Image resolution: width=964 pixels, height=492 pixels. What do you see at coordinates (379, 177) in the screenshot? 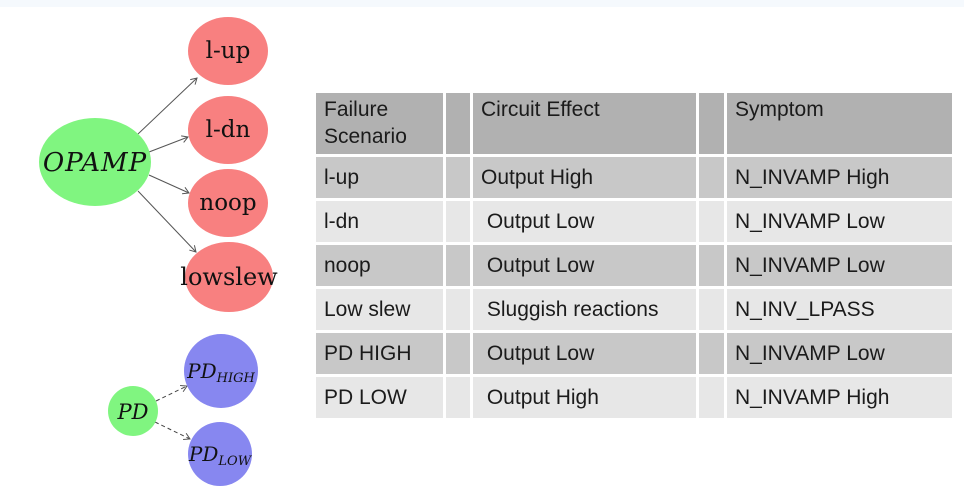
I see `cell-failure-scenario: l-up` at bounding box center [379, 177].